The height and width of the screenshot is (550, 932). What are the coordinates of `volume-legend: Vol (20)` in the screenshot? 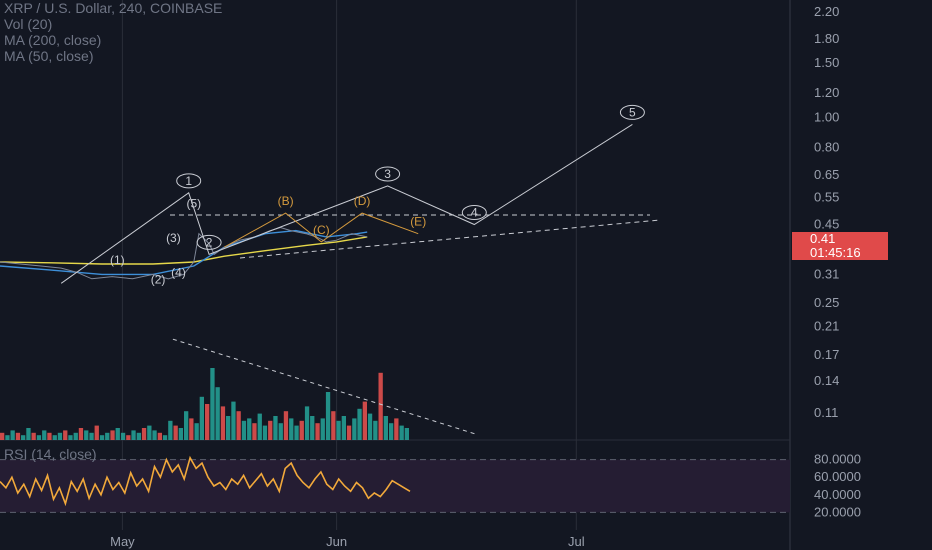 It's located at (28, 24).